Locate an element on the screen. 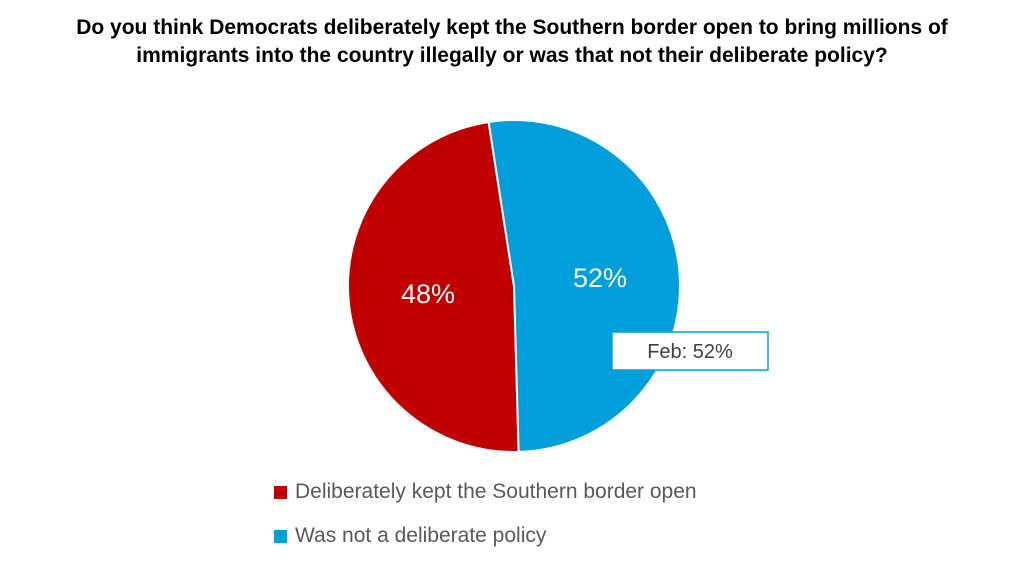  callout-text: Feb: 52% is located at coordinates (690, 352).